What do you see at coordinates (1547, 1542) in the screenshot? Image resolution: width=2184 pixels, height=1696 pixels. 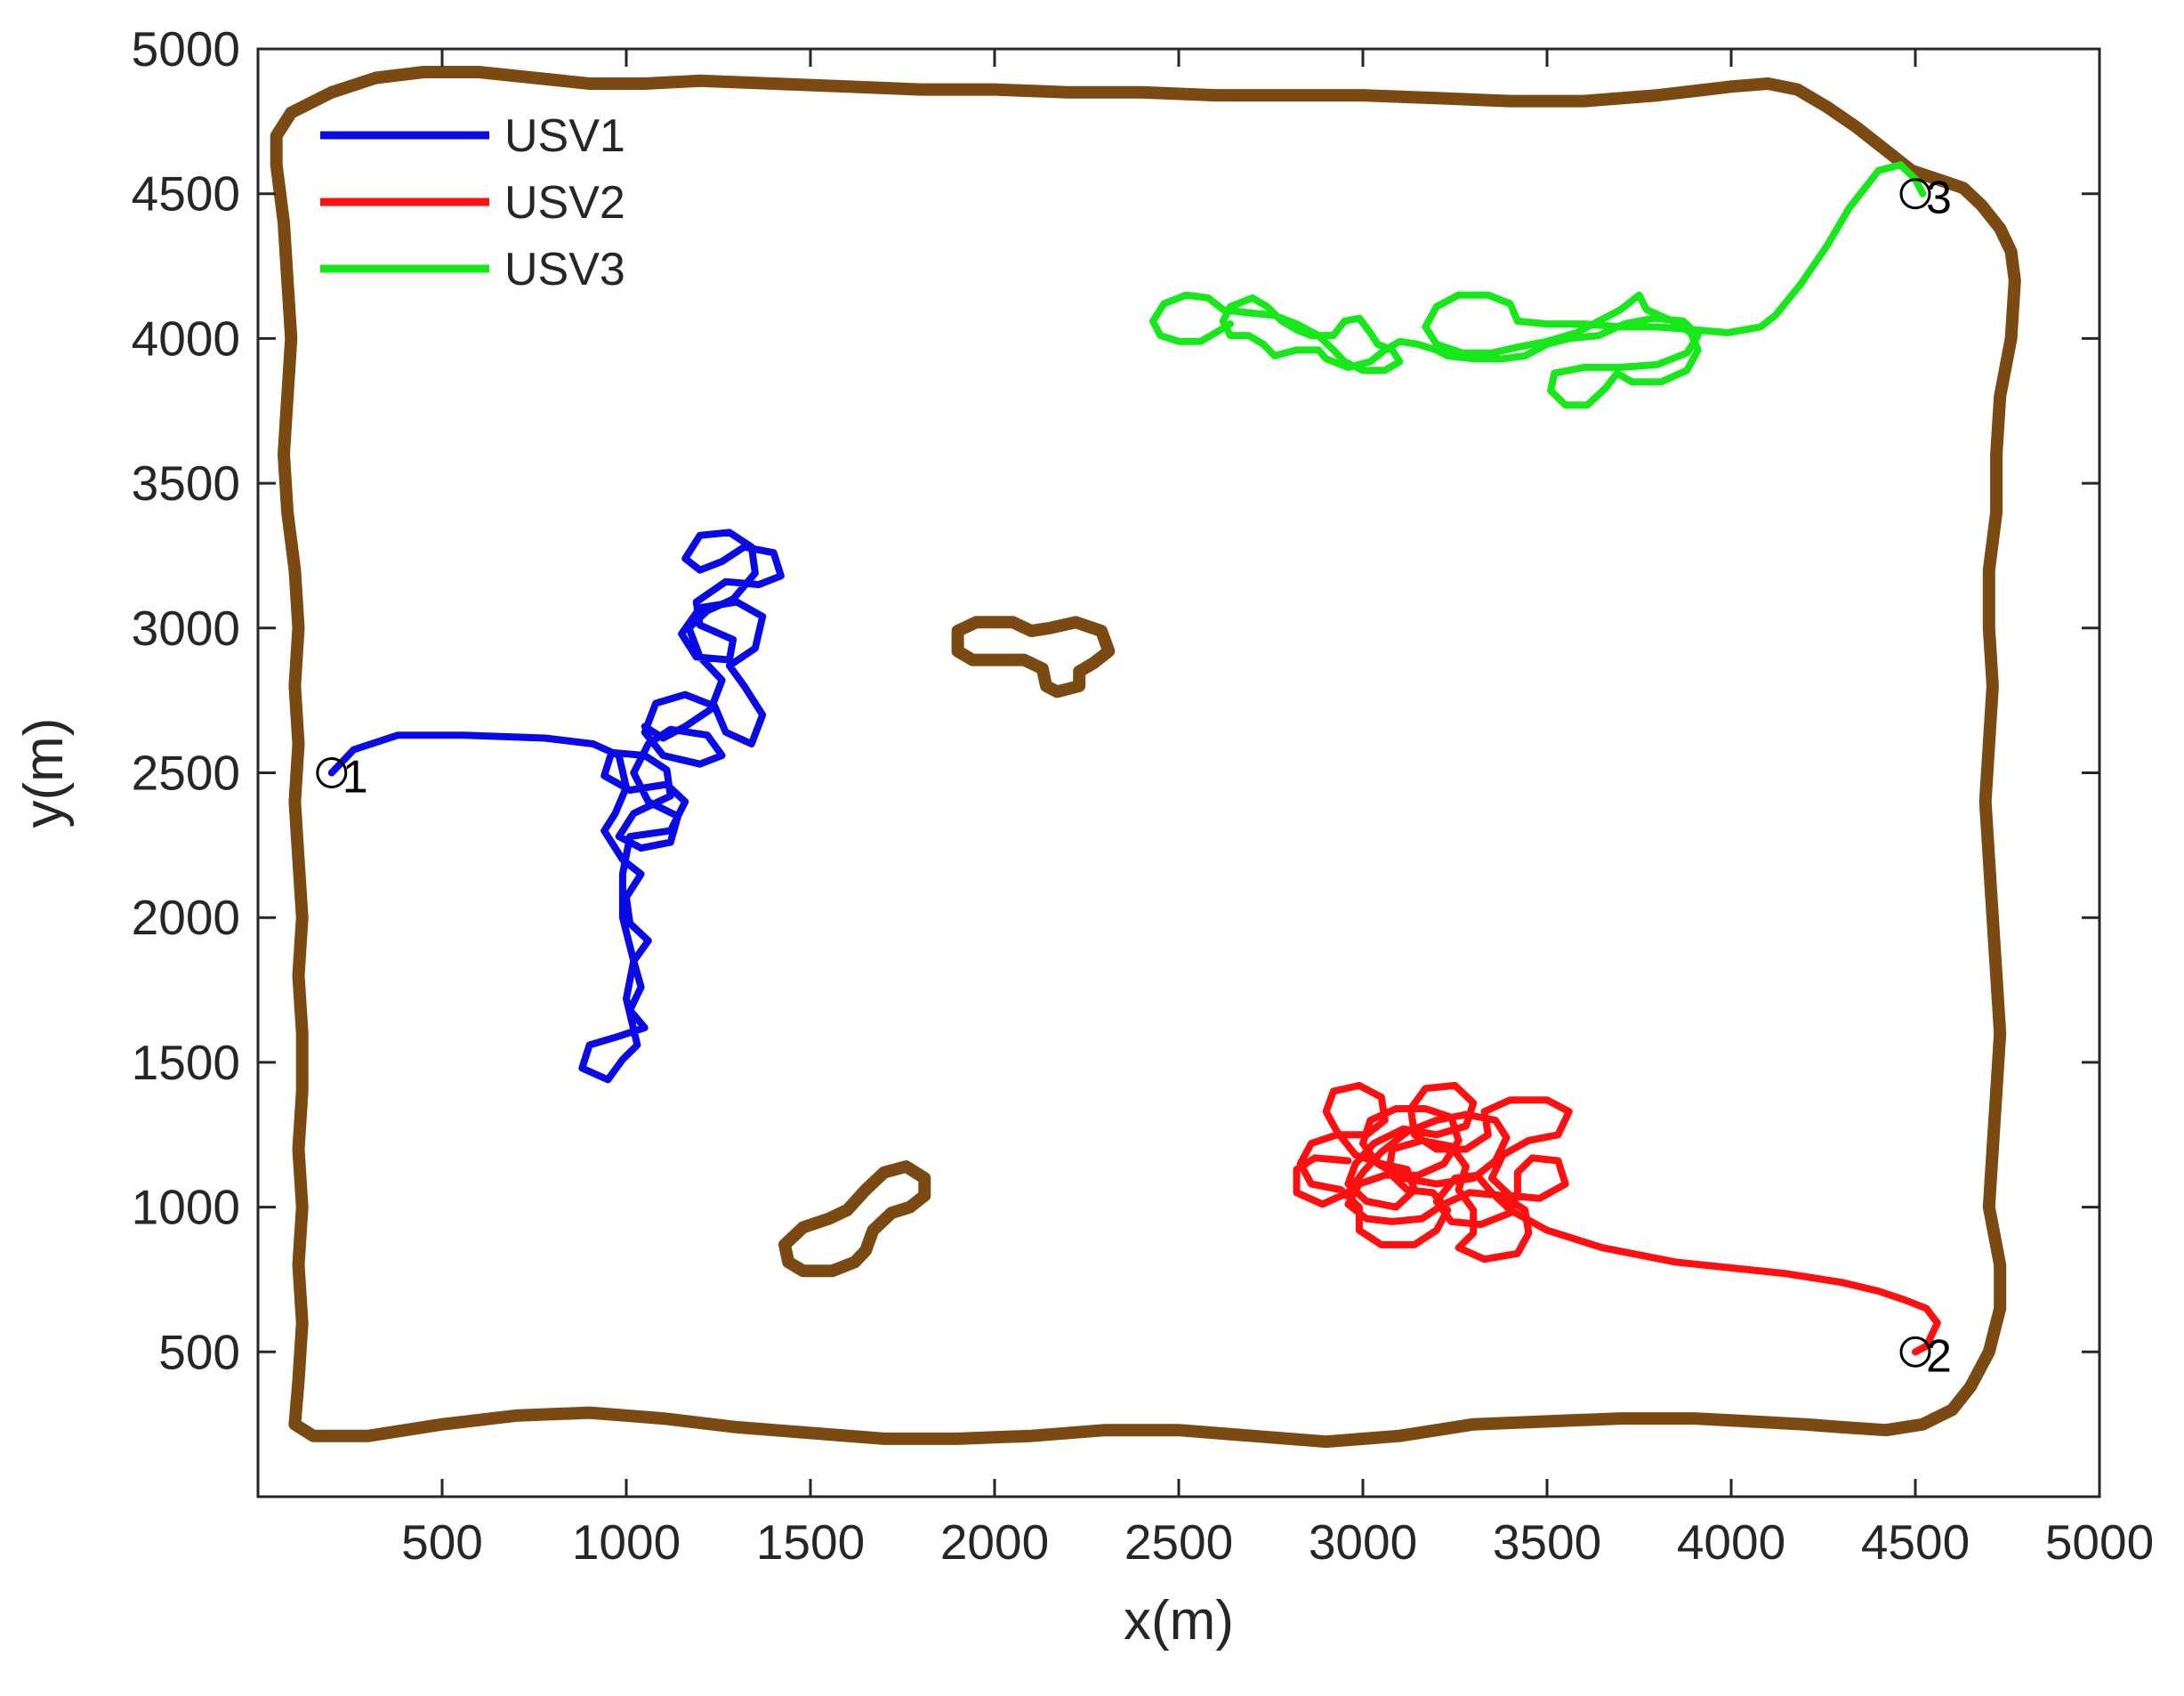 I see `x-tick-label: 3500` at bounding box center [1547, 1542].